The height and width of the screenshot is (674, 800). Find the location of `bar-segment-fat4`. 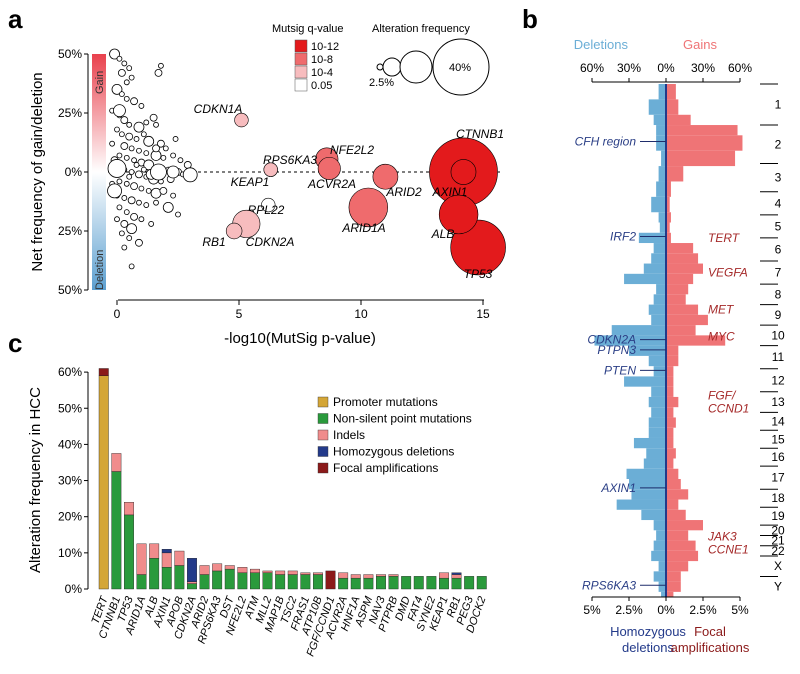

bar-segment-fat4 is located at coordinates (418, 583).